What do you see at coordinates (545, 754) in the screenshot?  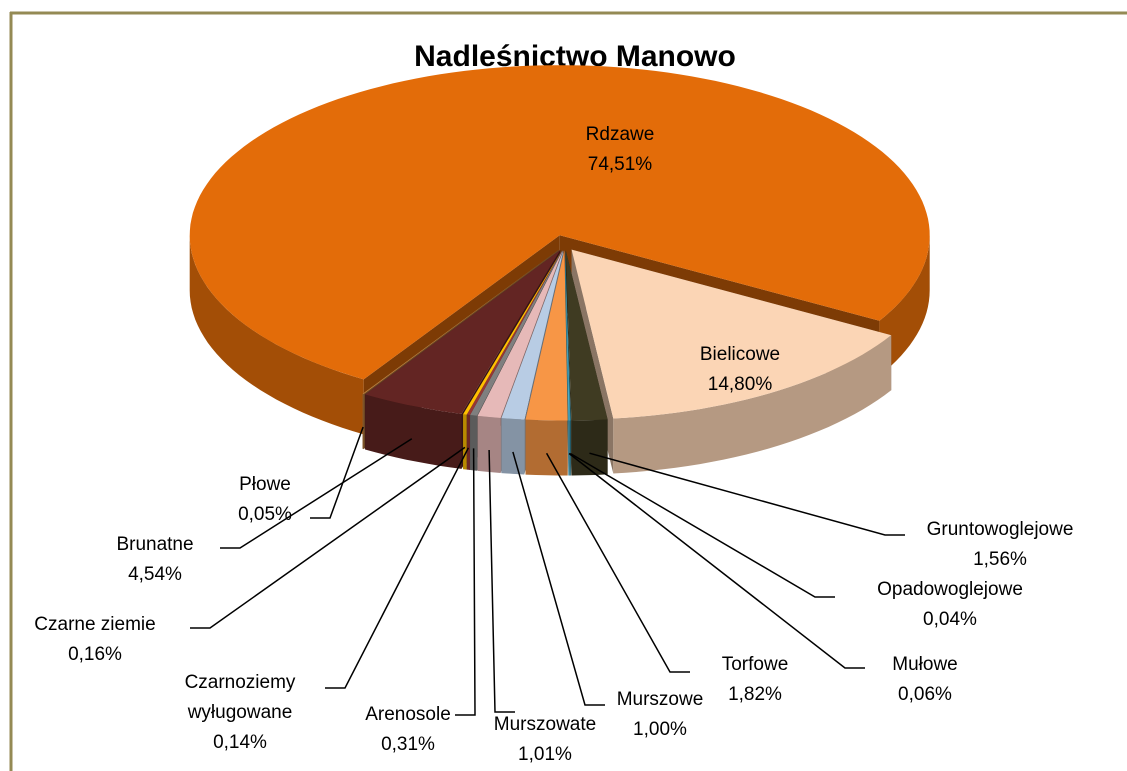 I see `label-value: 1,01%` at bounding box center [545, 754].